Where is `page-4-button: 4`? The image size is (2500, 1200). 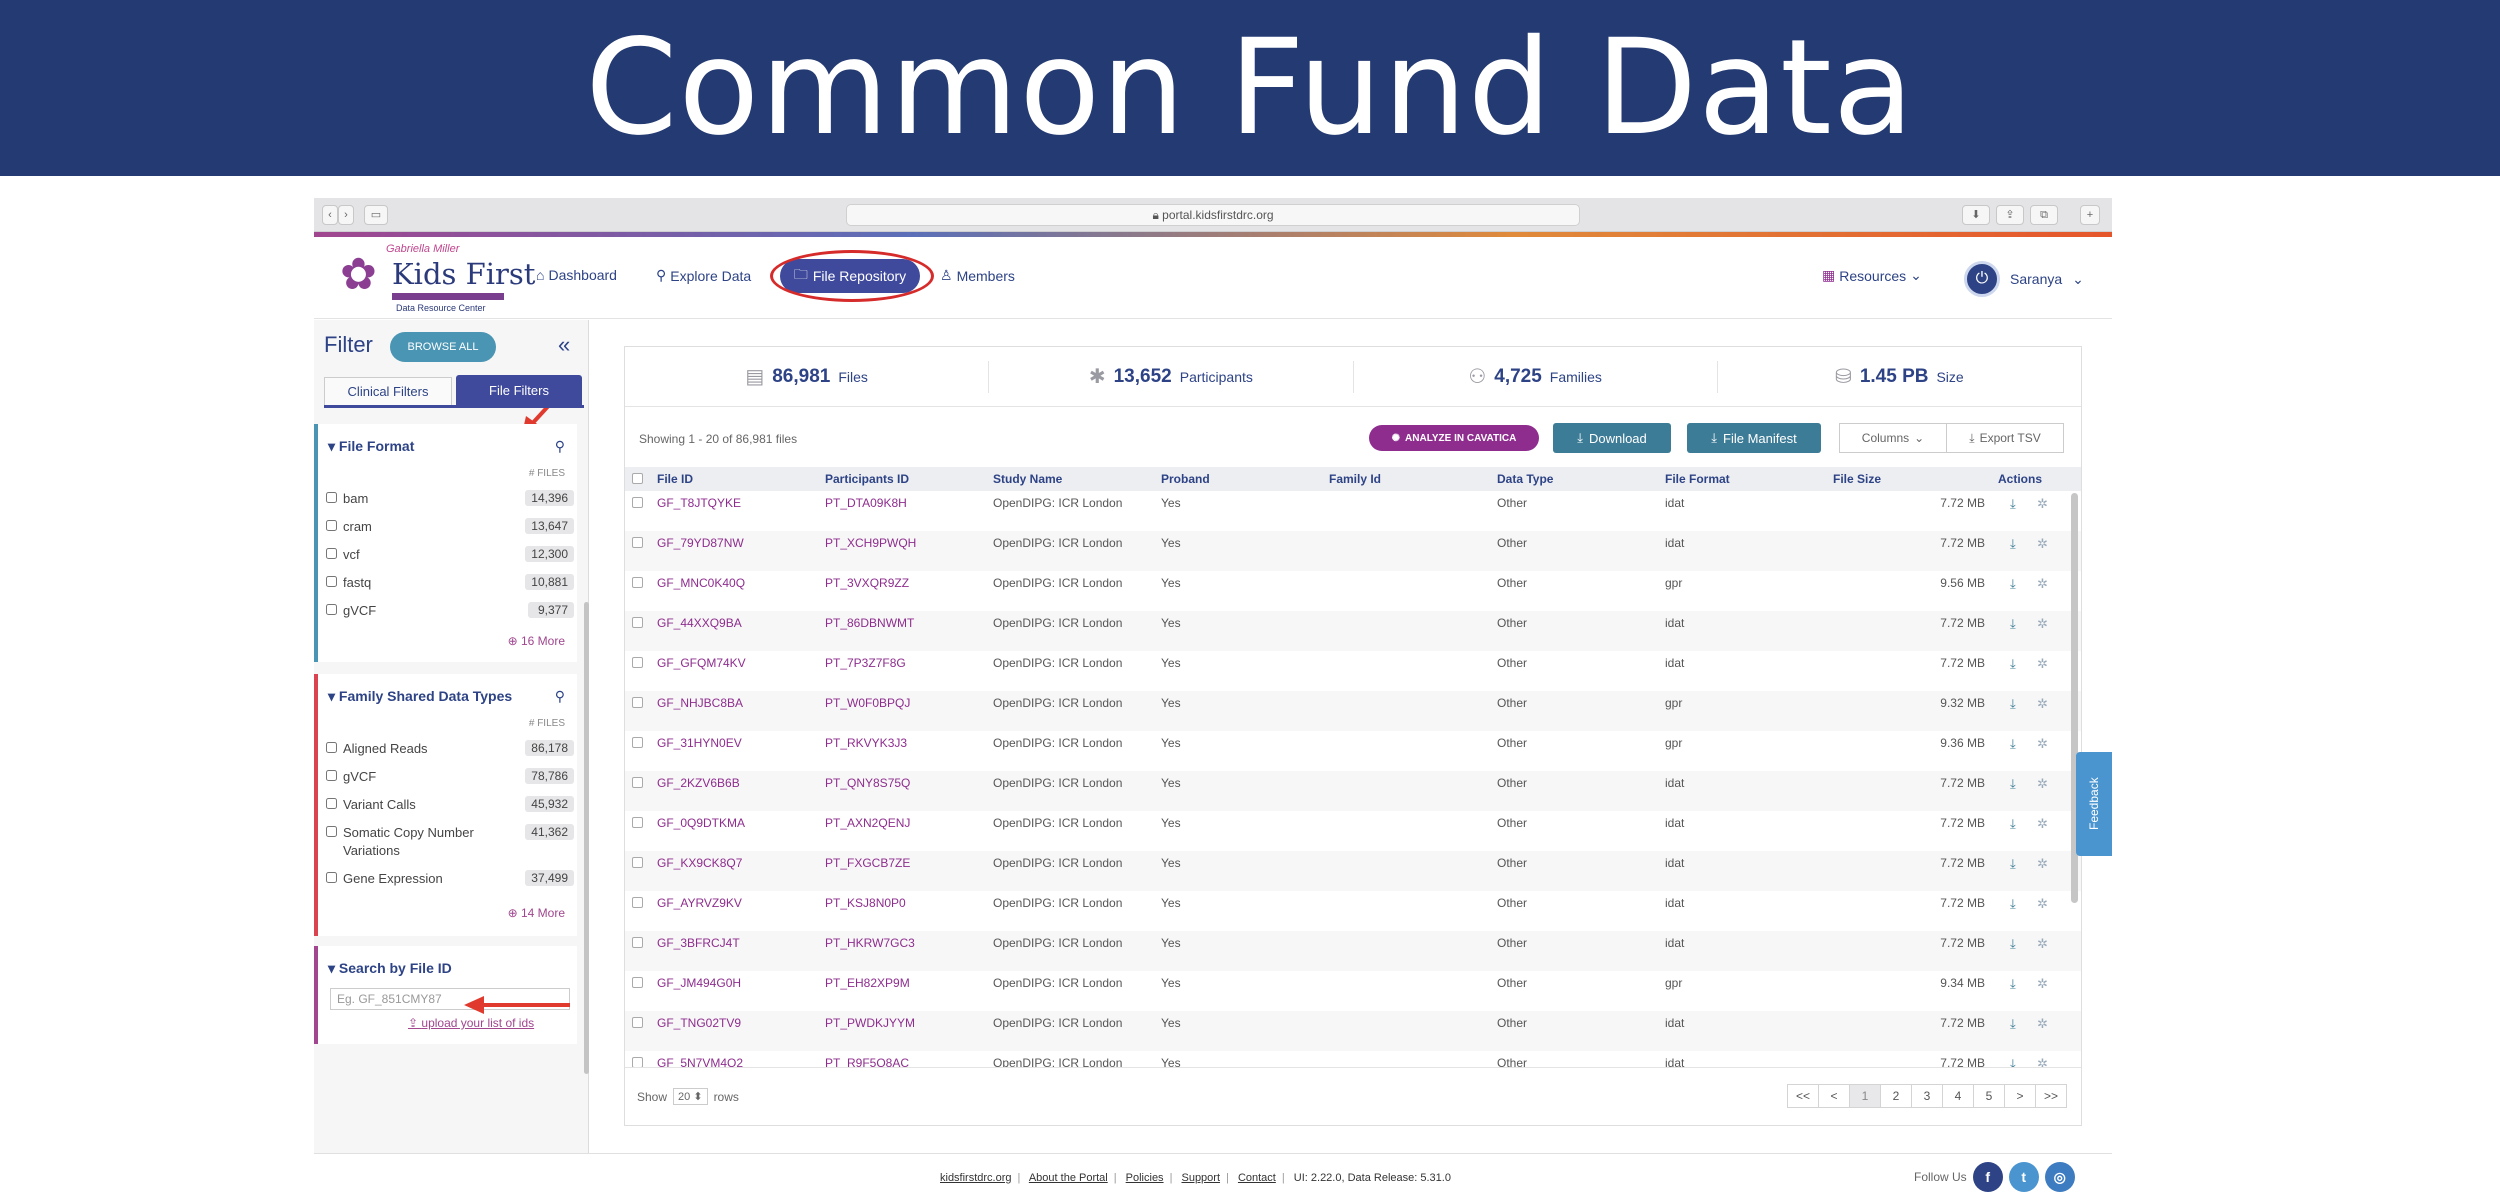
page-4-button: 4 is located at coordinates (1958, 1096).